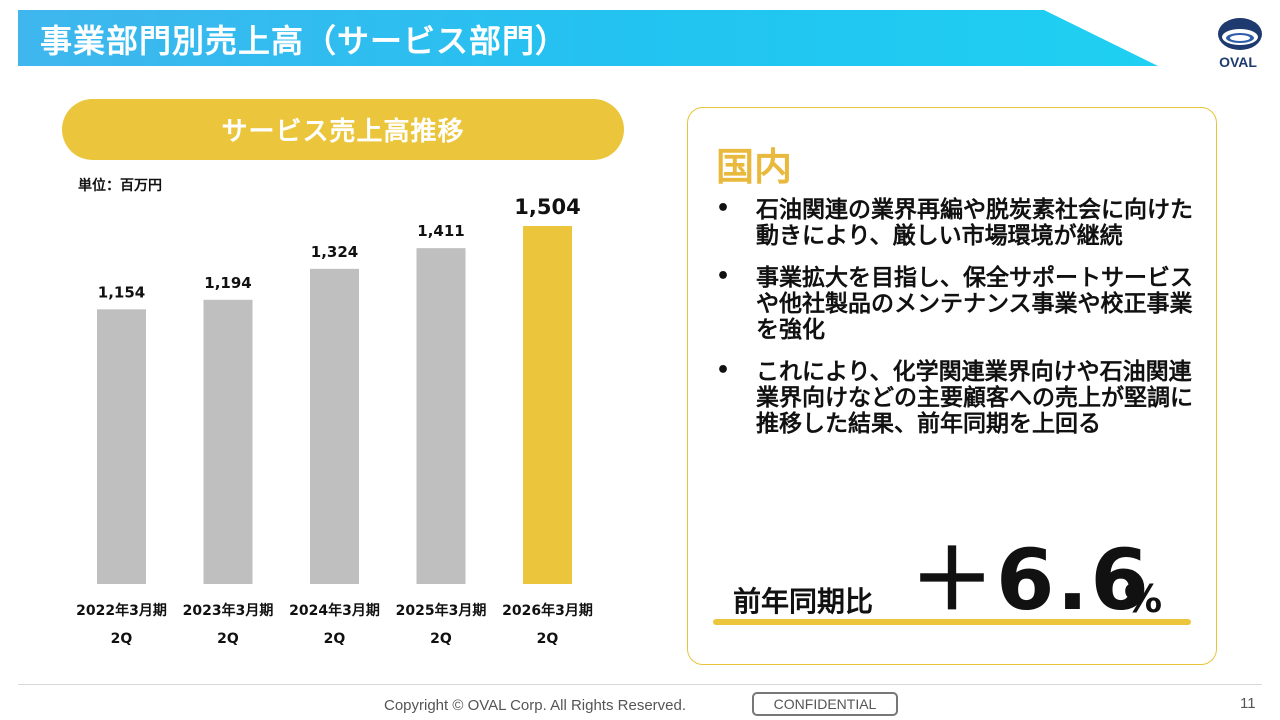  Describe the element at coordinates (547, 610) in the screenshot. I see `x-tick-label-4-0: 2026年3月期` at that location.